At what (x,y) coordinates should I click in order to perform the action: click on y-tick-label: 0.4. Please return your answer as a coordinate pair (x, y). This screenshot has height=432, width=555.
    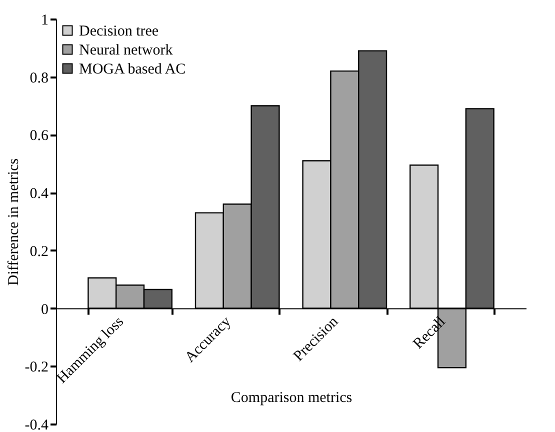
    Looking at the image, I should click on (39, 194).